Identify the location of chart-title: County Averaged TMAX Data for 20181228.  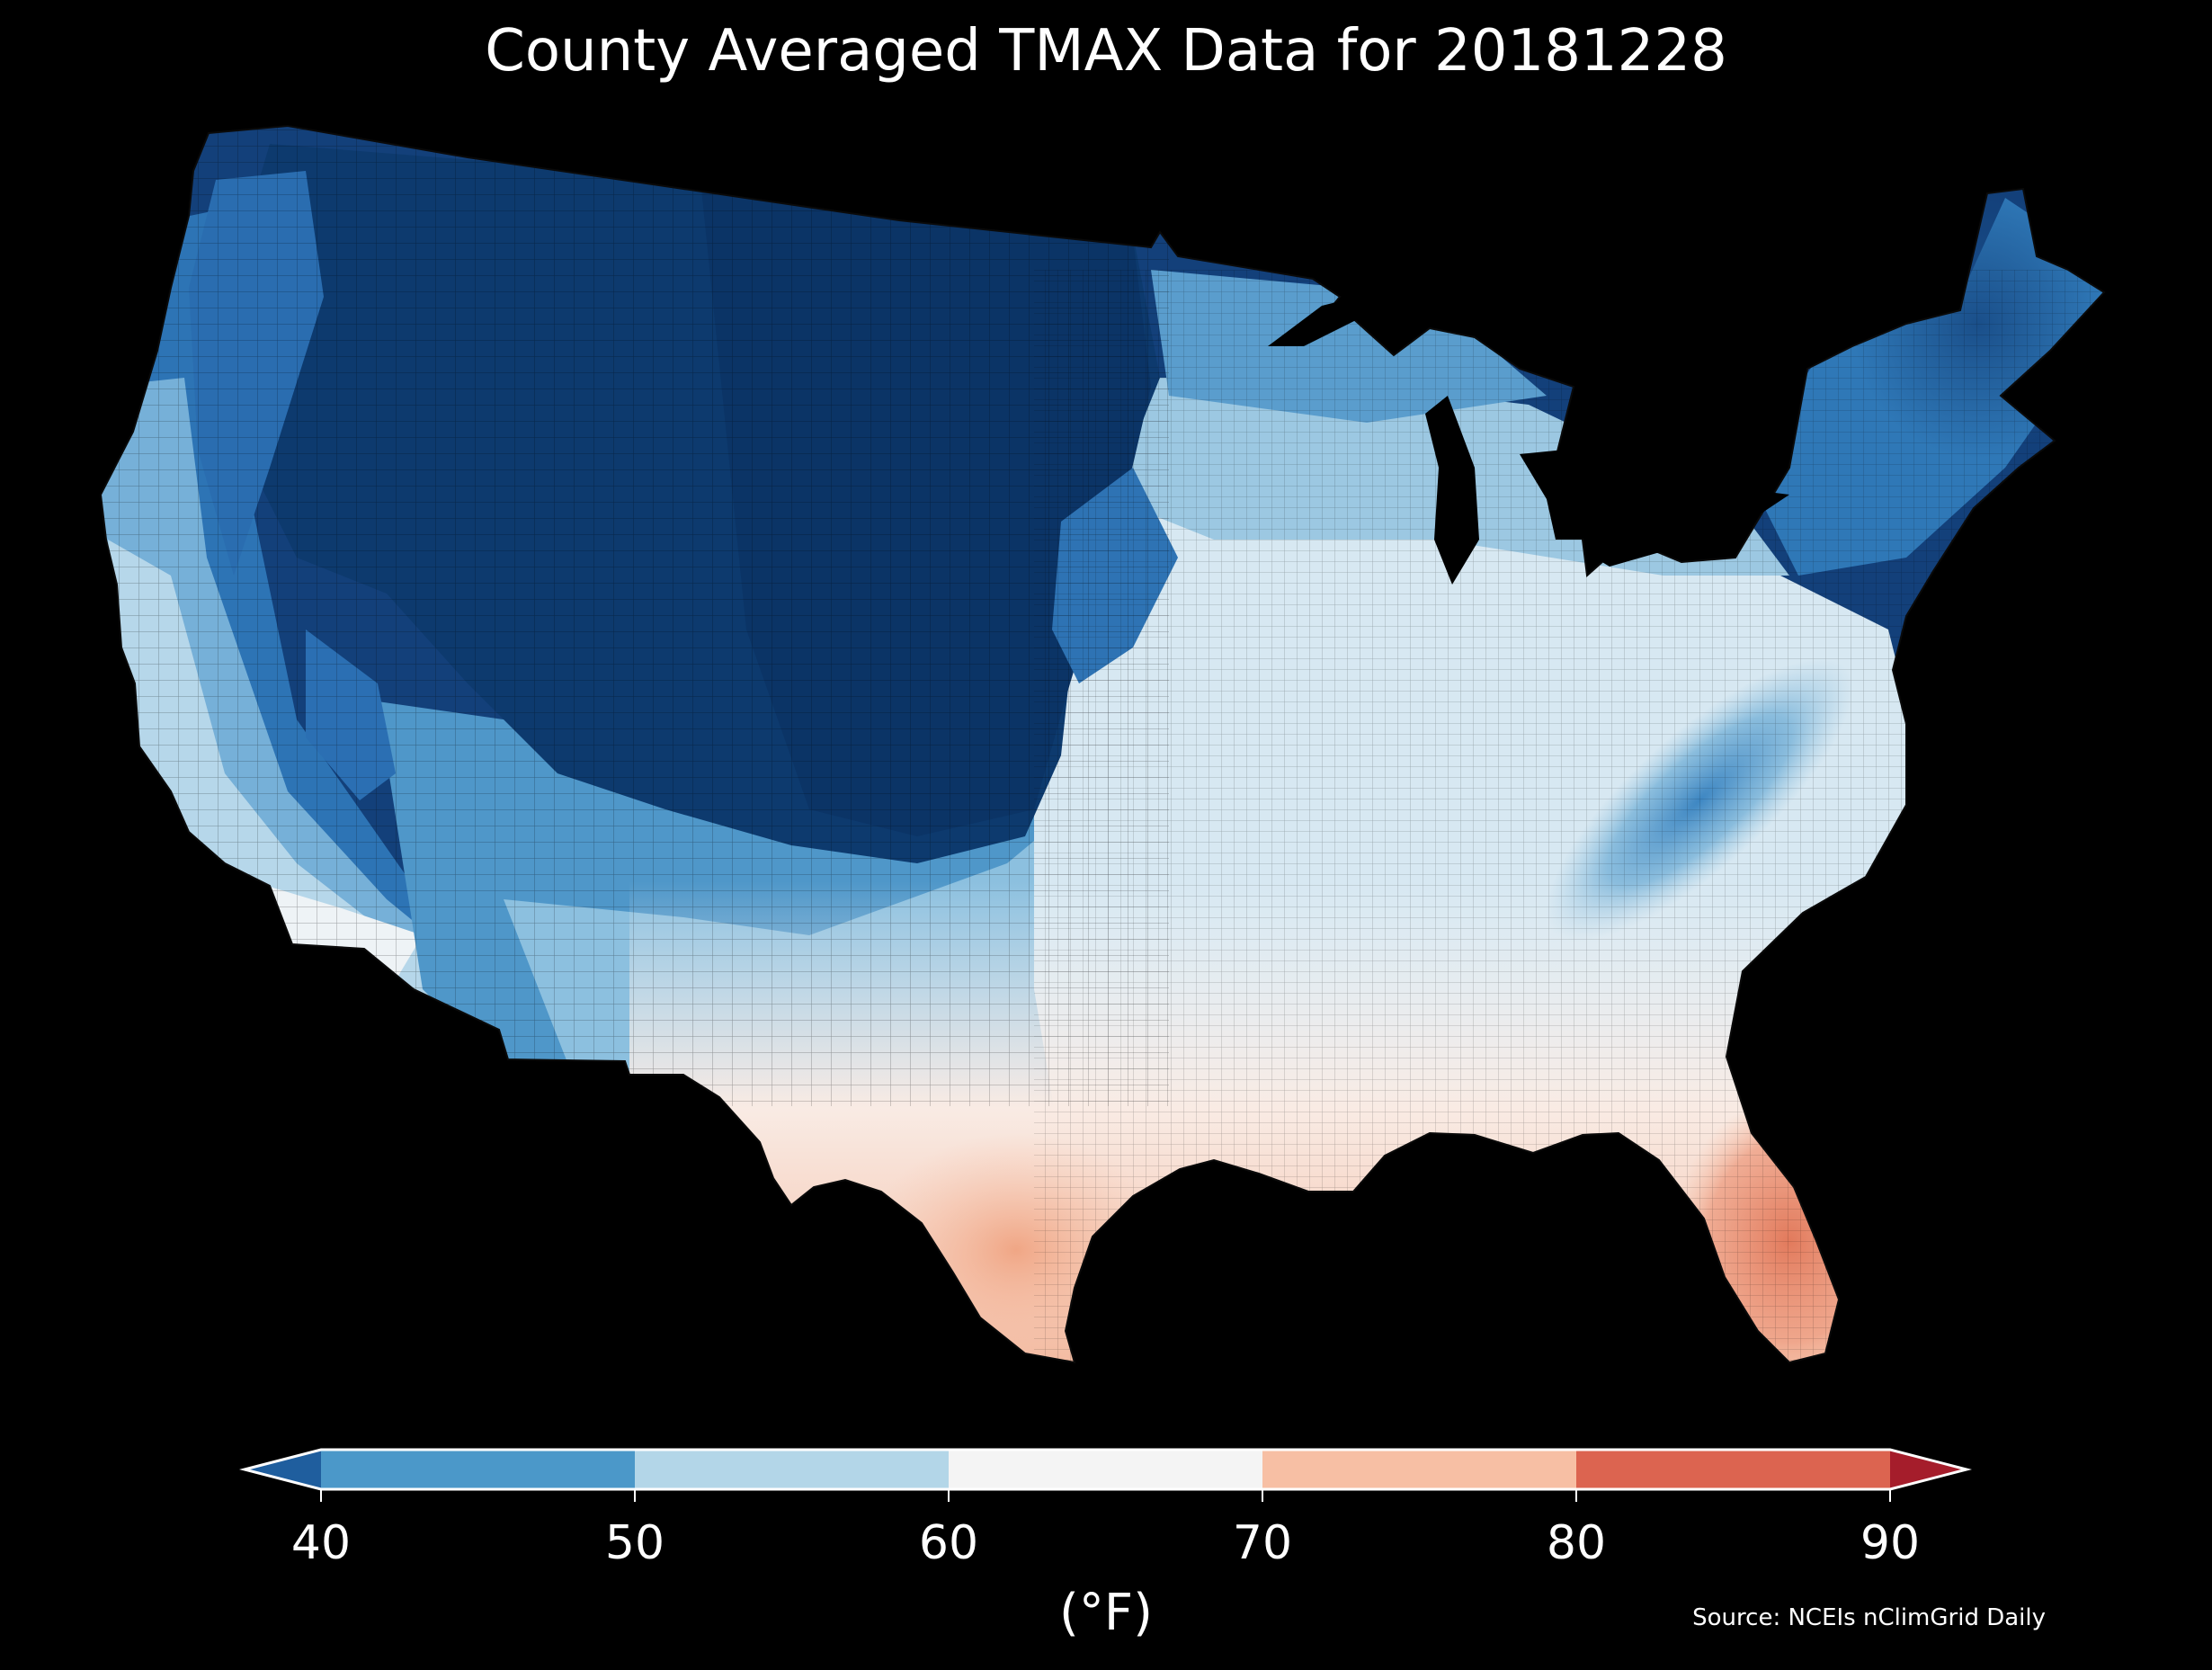
(1106, 51).